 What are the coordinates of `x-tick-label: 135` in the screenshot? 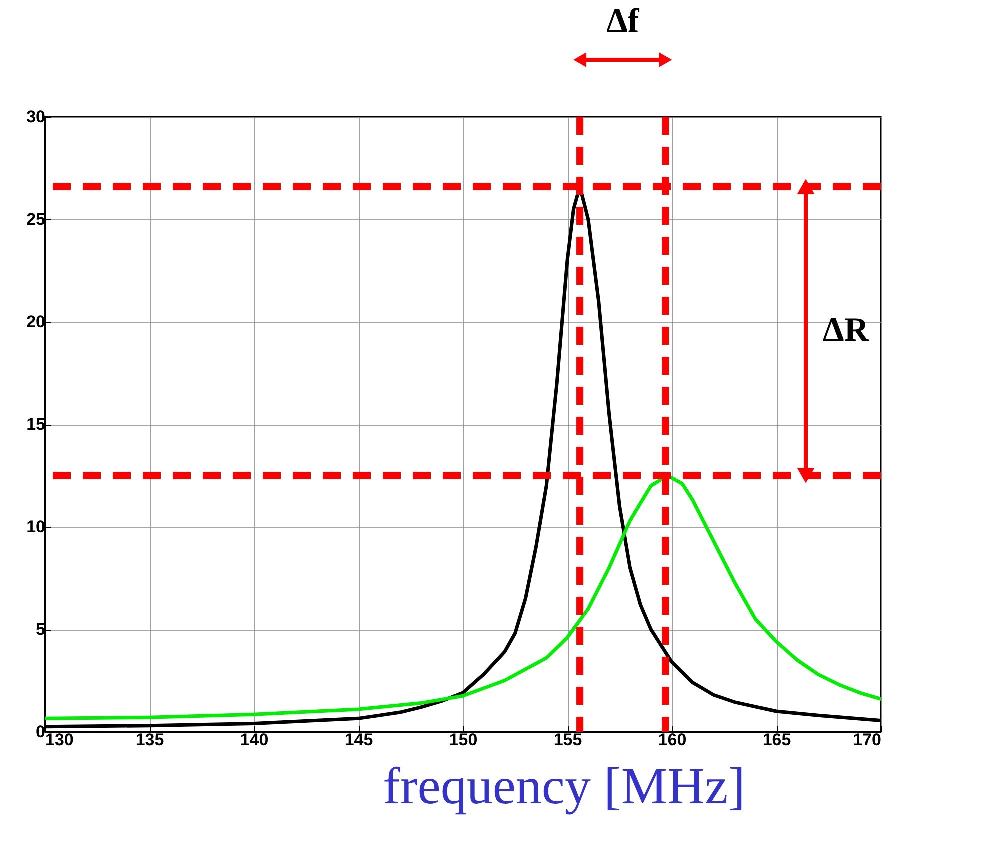 It's located at (150, 740).